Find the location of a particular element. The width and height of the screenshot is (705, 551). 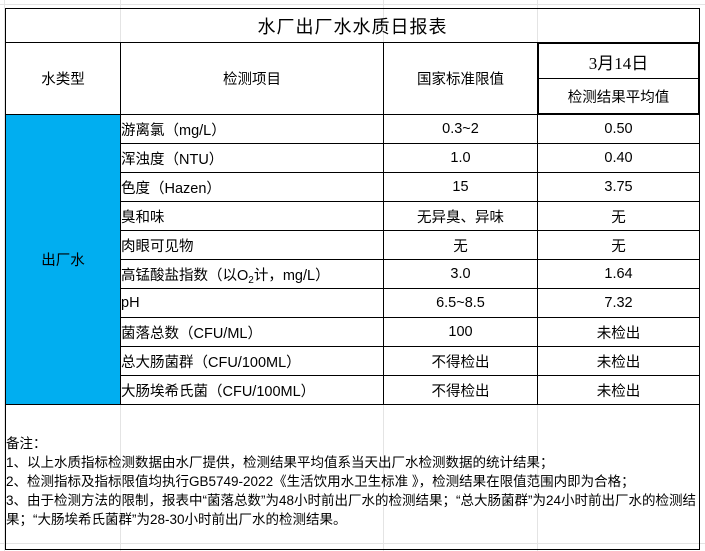

water-type-value: 出厂水 is located at coordinates (63, 259).